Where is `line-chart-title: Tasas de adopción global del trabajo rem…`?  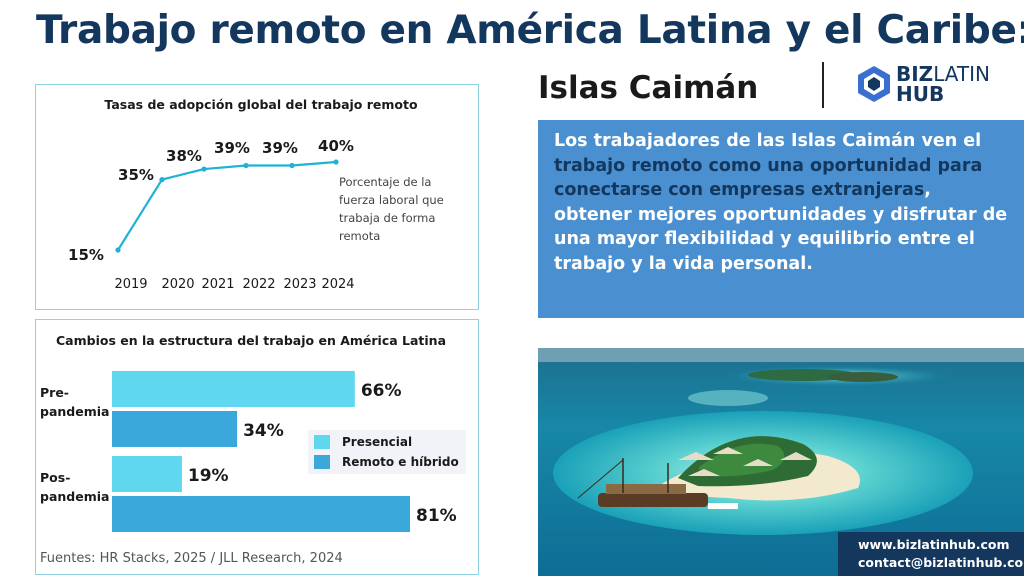 line-chart-title: Tasas de adopción global del trabajo rem… is located at coordinates (261, 104).